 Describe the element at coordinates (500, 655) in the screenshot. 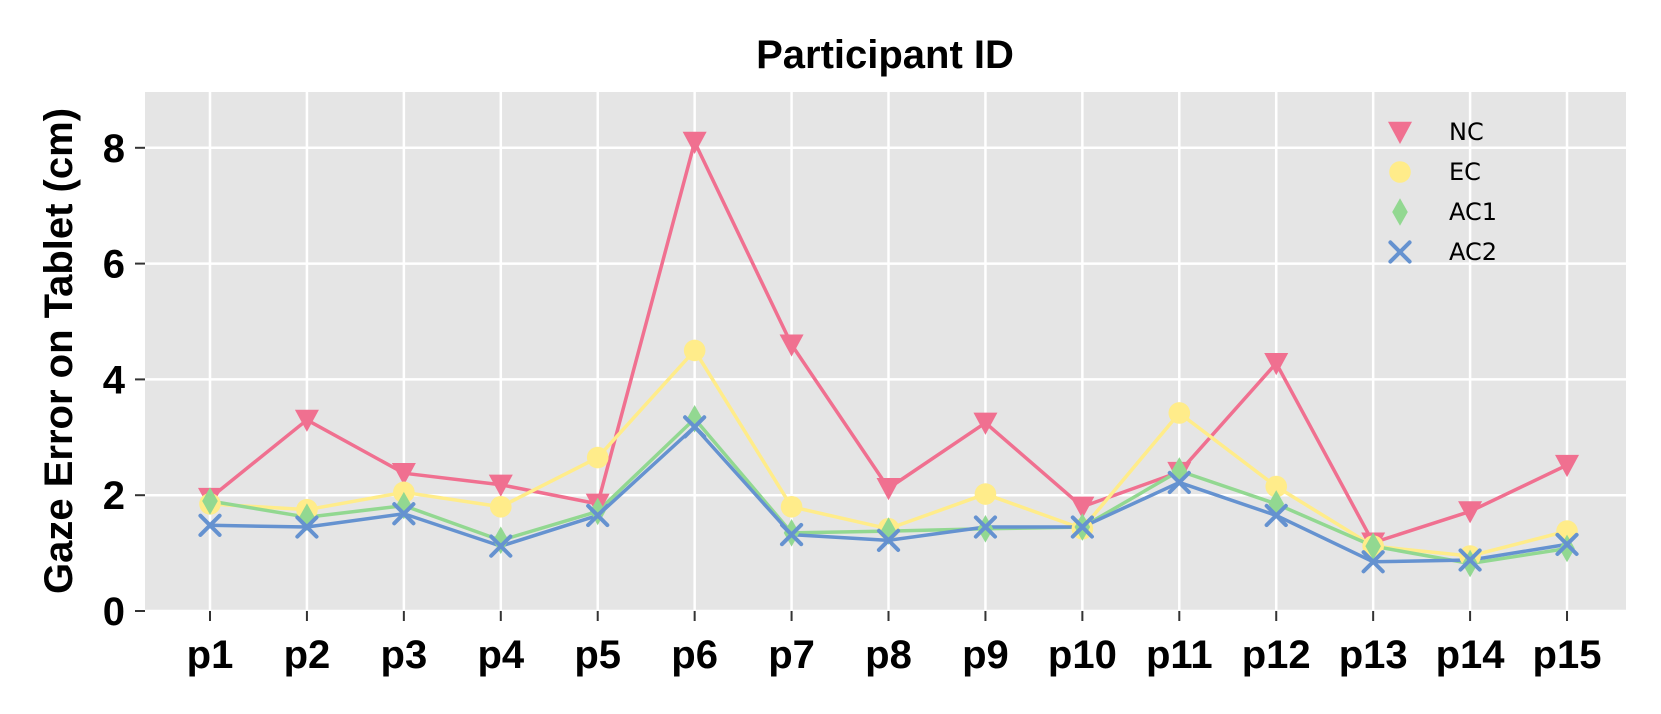

I see `x-tick-label: p4` at that location.